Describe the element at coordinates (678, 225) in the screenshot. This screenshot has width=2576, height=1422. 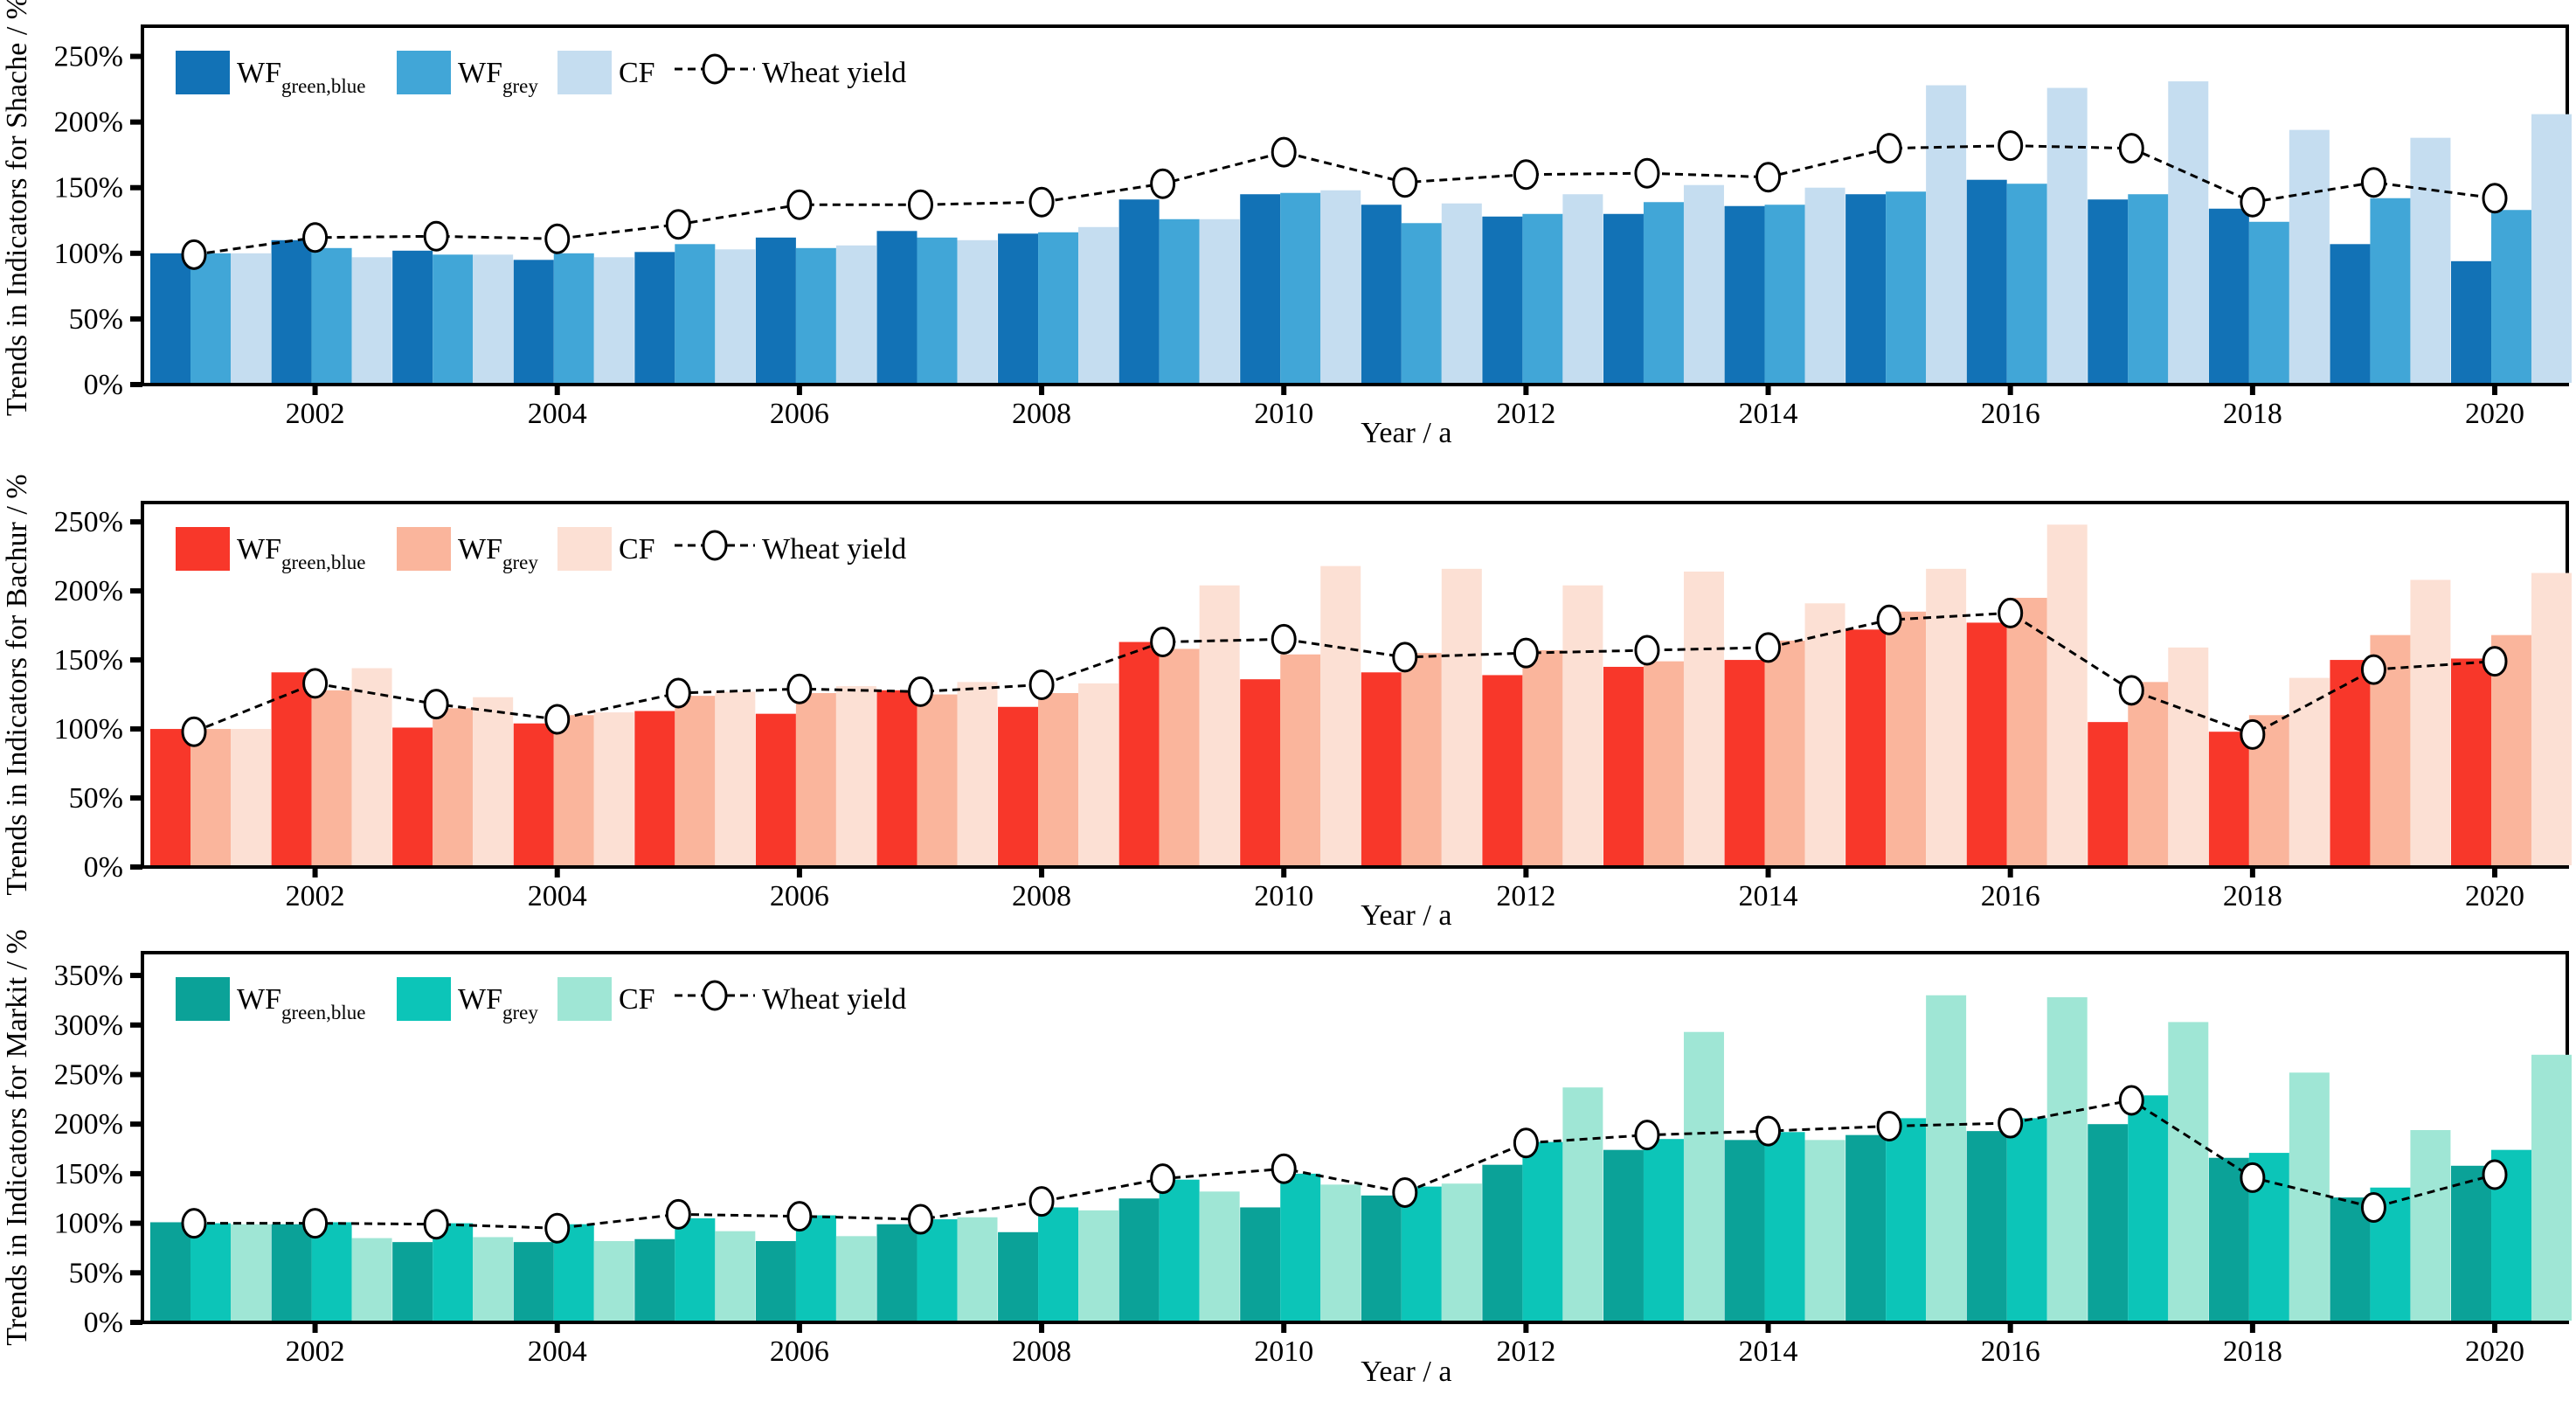
I see `wheat-yield-marker-2005` at that location.